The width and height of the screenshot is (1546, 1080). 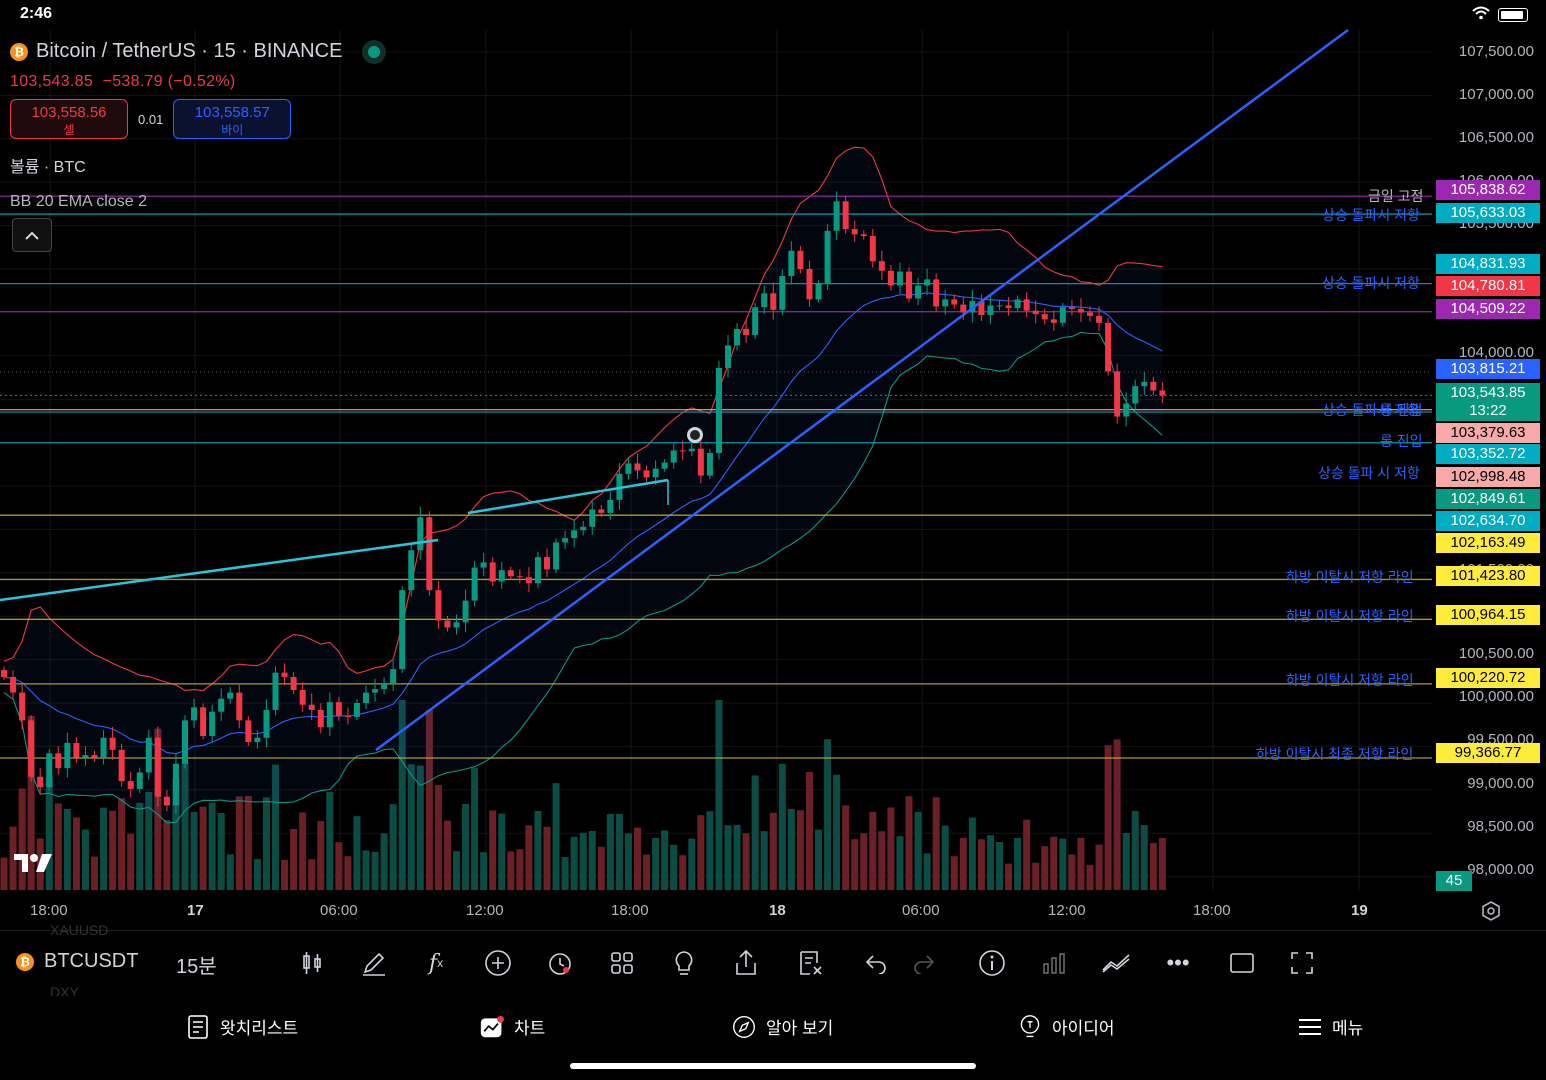 What do you see at coordinates (1178, 962) in the screenshot?
I see `more-icon: •••` at bounding box center [1178, 962].